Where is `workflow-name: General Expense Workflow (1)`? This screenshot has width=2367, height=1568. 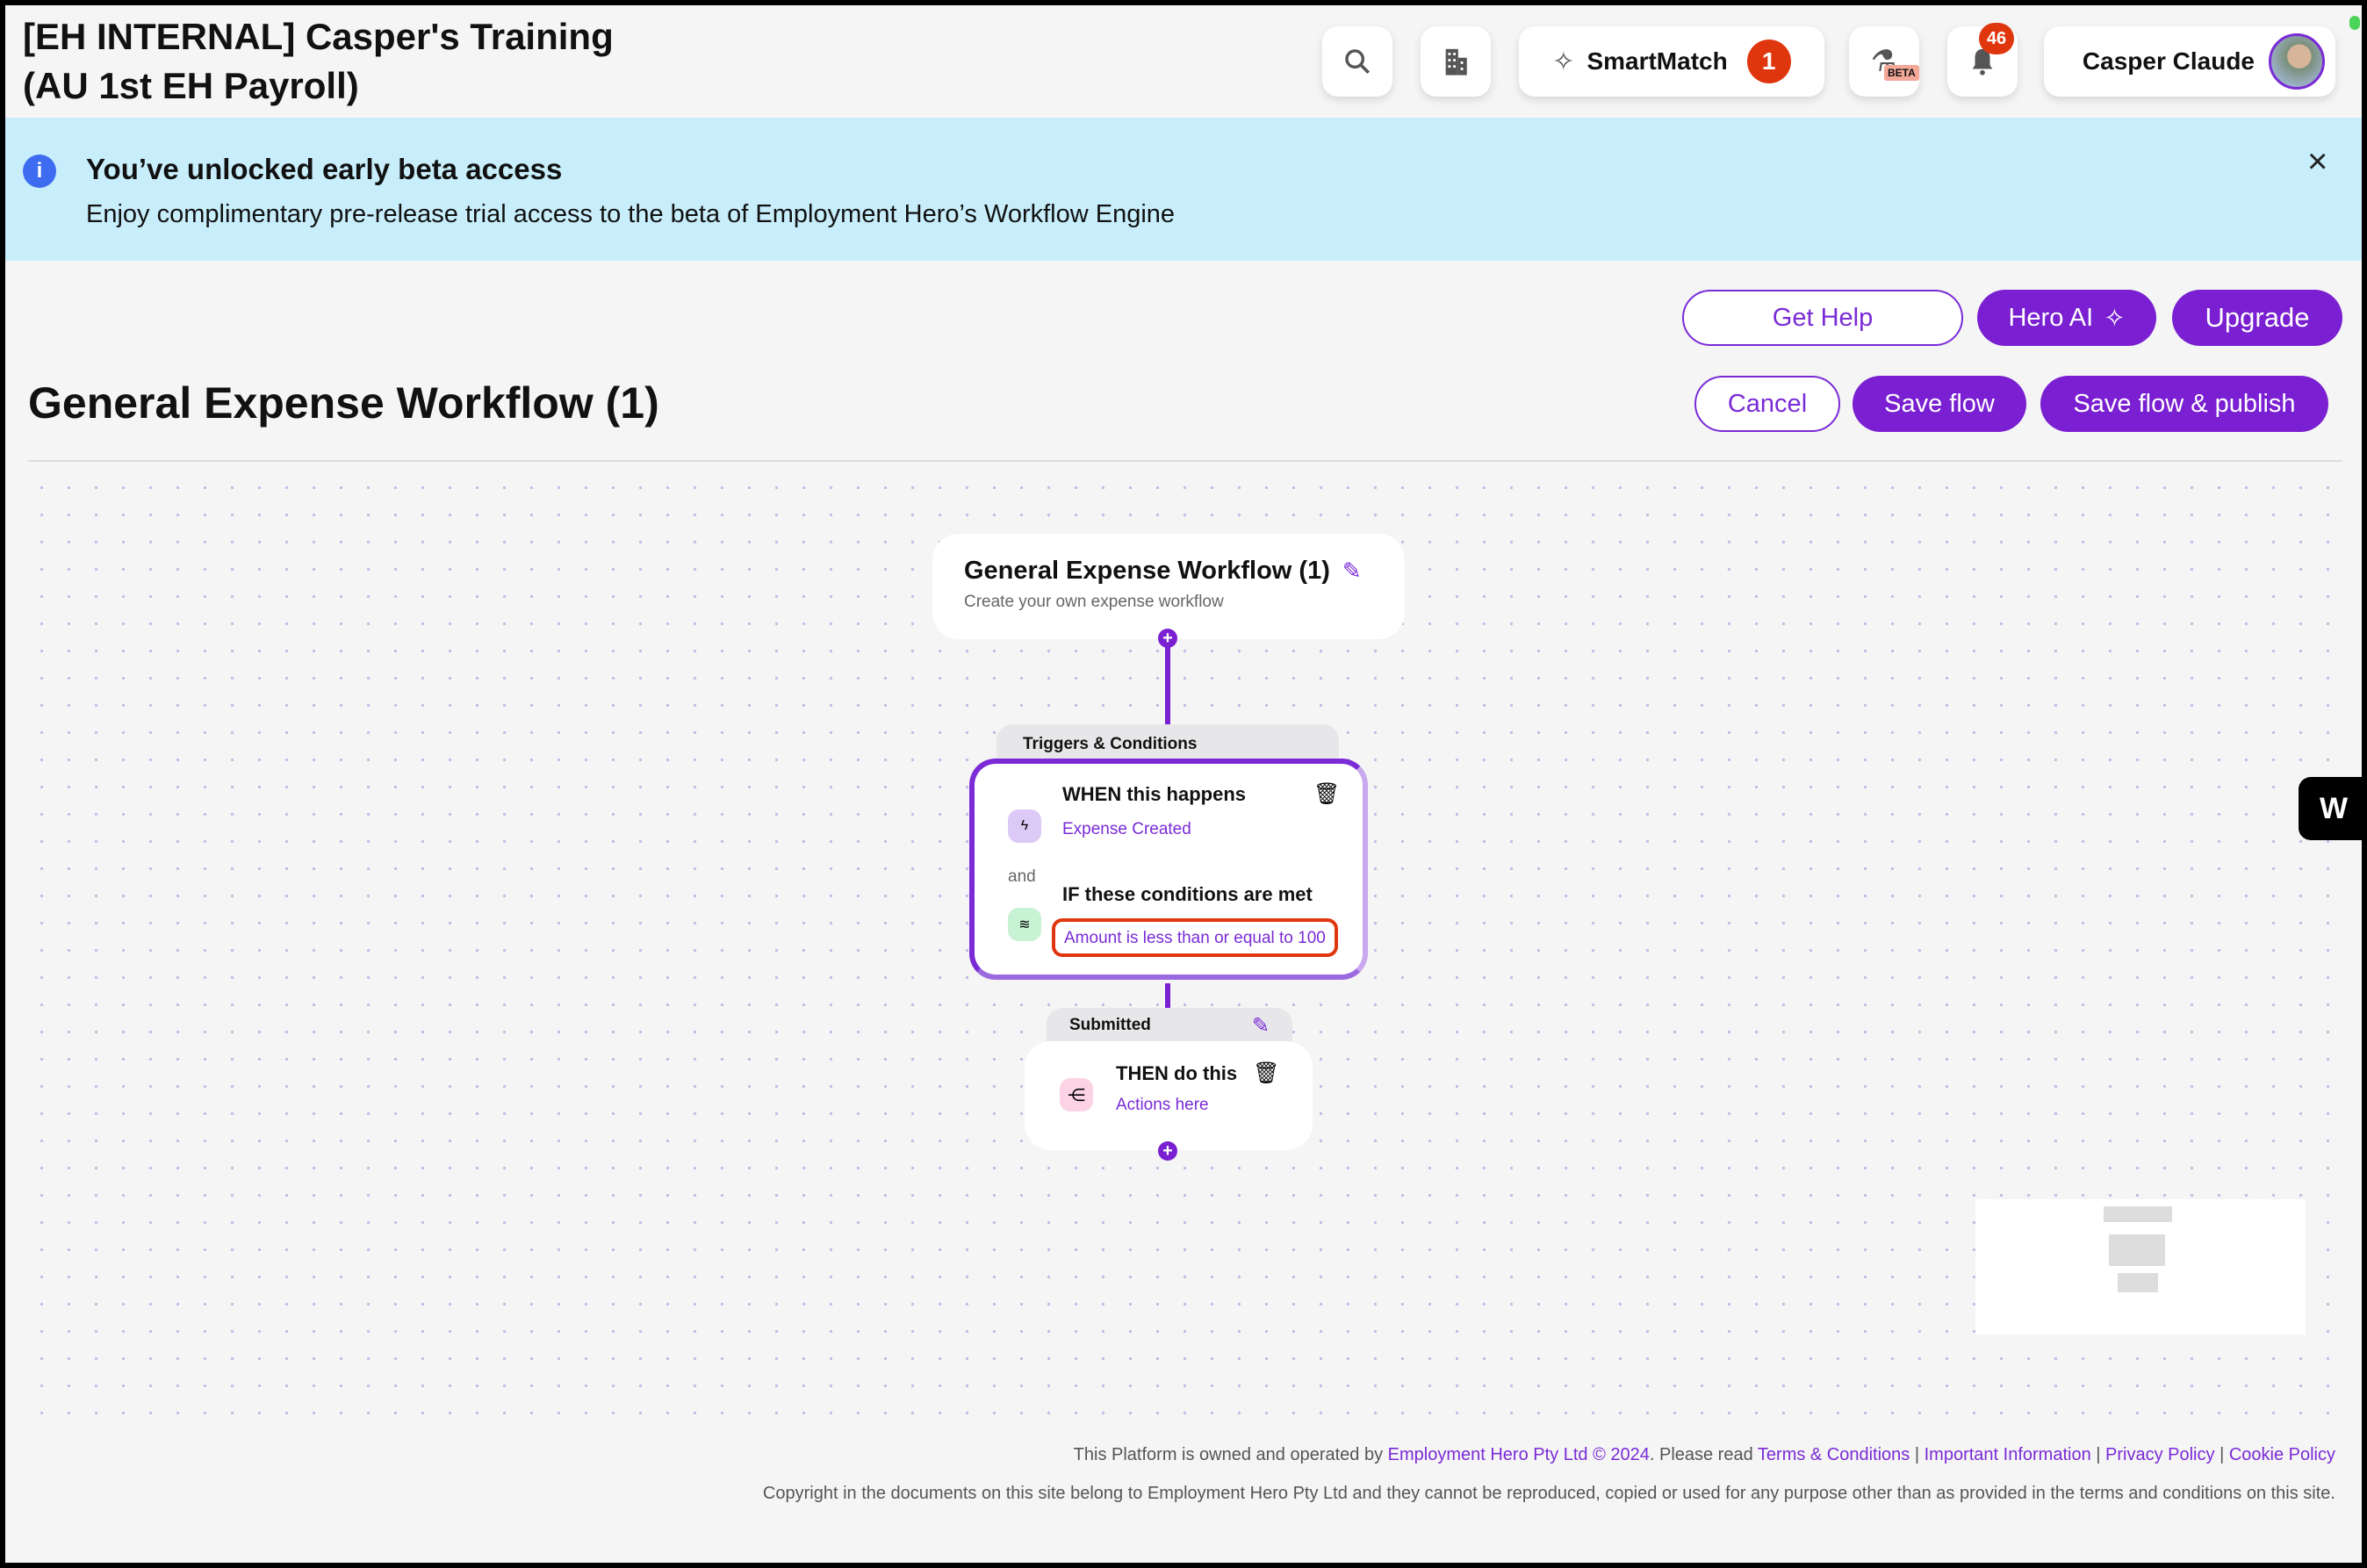 workflow-name: General Expense Workflow (1) is located at coordinates (1147, 571).